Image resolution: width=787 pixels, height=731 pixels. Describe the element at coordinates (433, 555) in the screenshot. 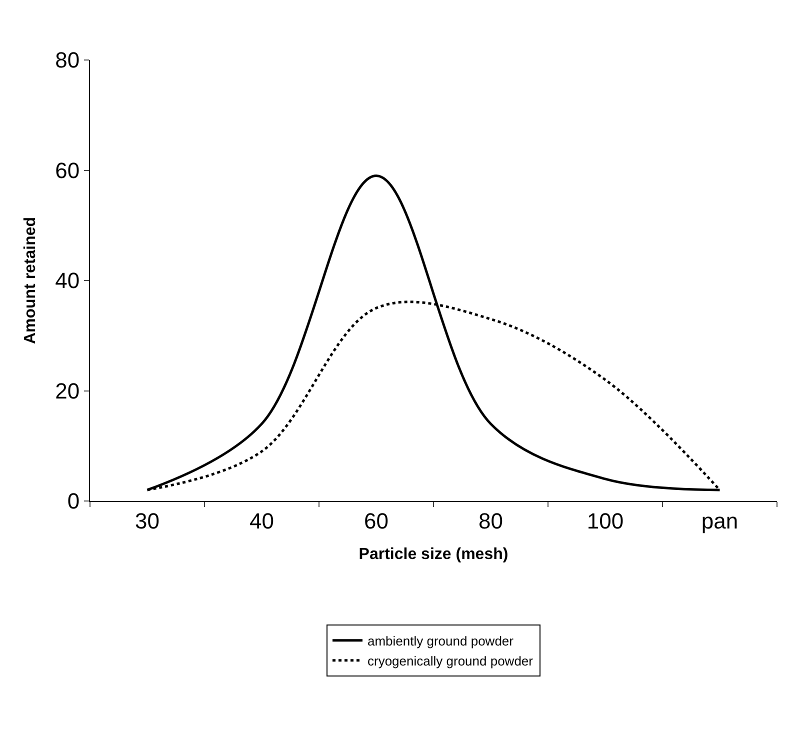

I see `x-axis-title: Particle size (mesh)` at that location.